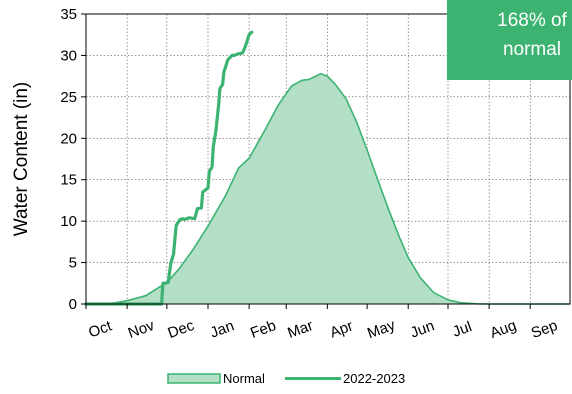  Describe the element at coordinates (263, 329) in the screenshot. I see `x-tick-label: Feb` at that location.